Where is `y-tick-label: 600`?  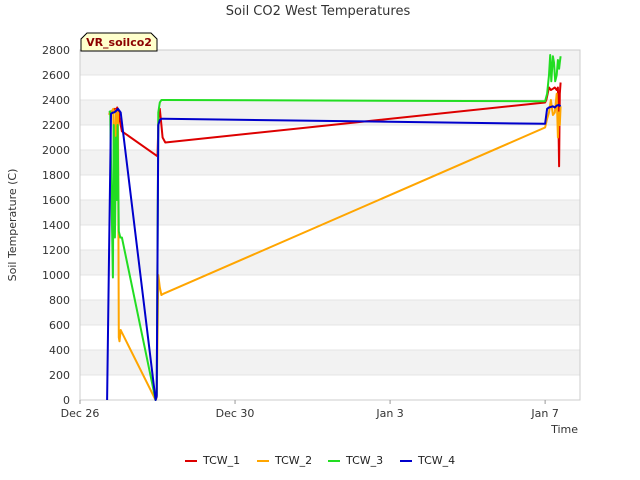 y-tick-label: 600 is located at coordinates (59, 325).